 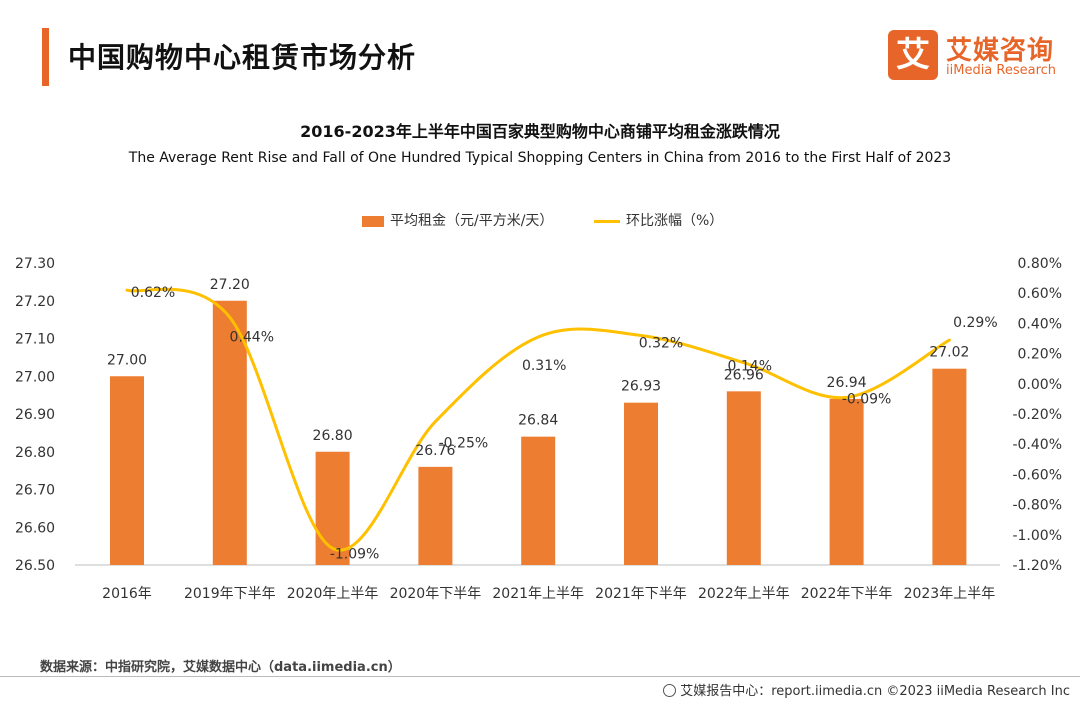 I want to click on x-category-label: 2021年上半年, so click(x=538, y=594).